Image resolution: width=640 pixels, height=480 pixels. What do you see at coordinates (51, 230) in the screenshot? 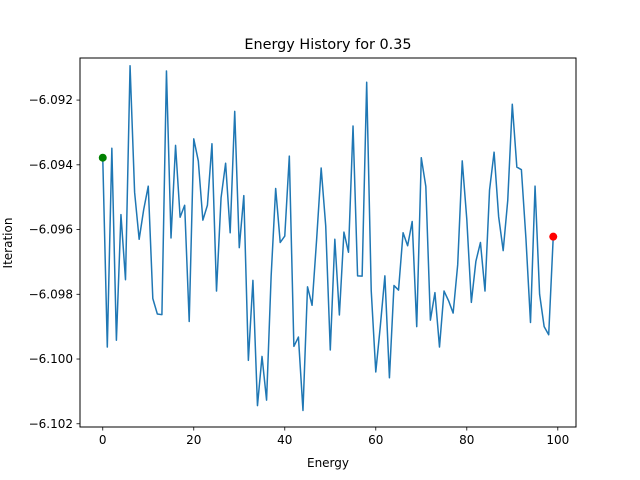
I see `y-tick-label: −6.096` at bounding box center [51, 230].